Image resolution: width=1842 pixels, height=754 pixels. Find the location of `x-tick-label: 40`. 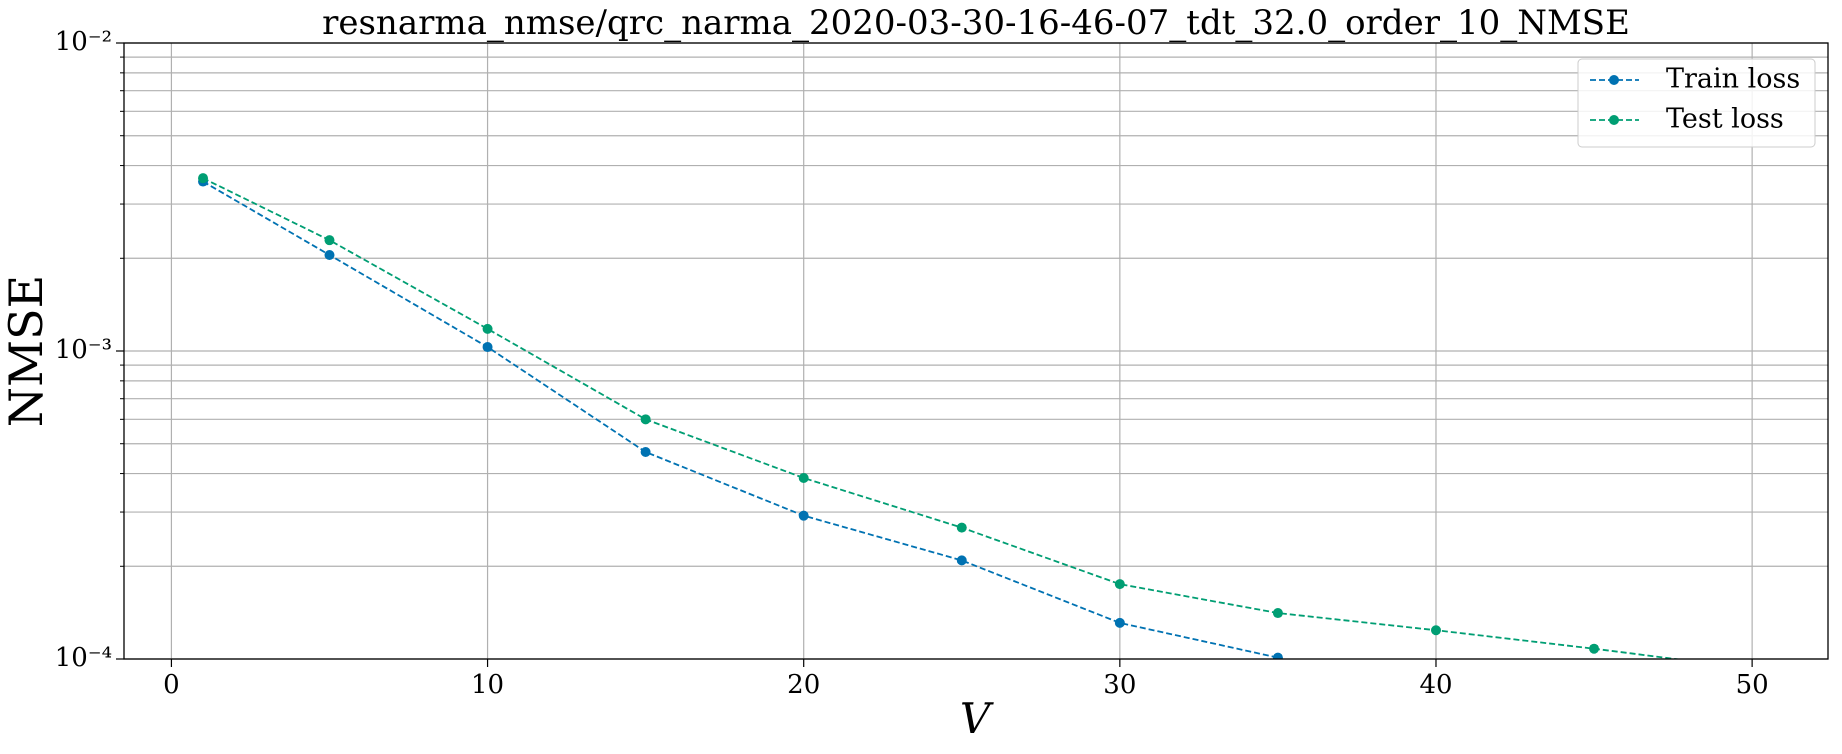

x-tick-label: 40 is located at coordinates (1435, 685).